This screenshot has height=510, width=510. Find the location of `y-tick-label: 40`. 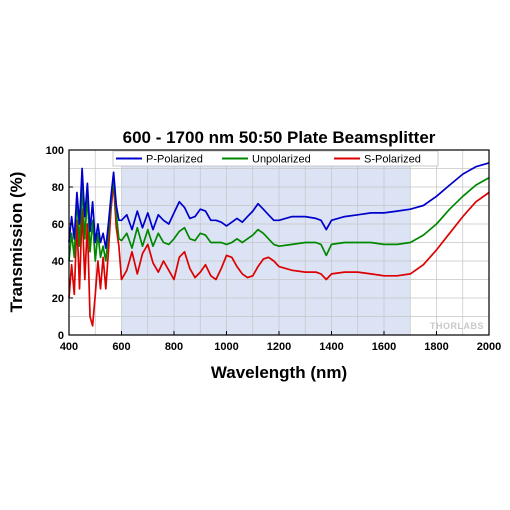

y-tick-label: 40 is located at coordinates (58, 262).